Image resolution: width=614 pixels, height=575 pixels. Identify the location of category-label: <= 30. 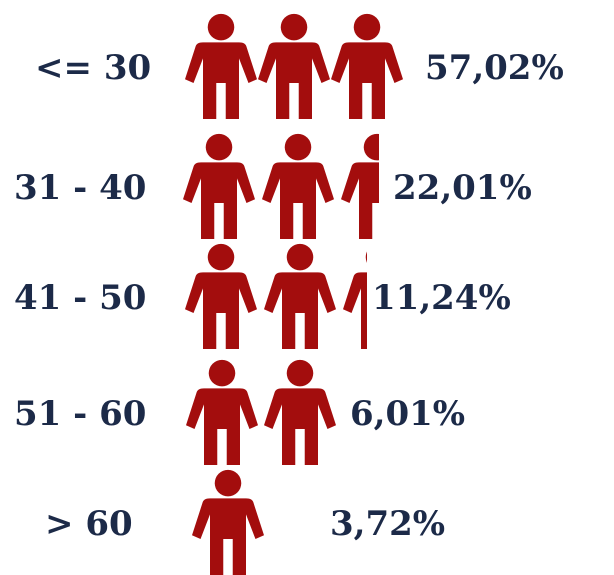
(93, 68).